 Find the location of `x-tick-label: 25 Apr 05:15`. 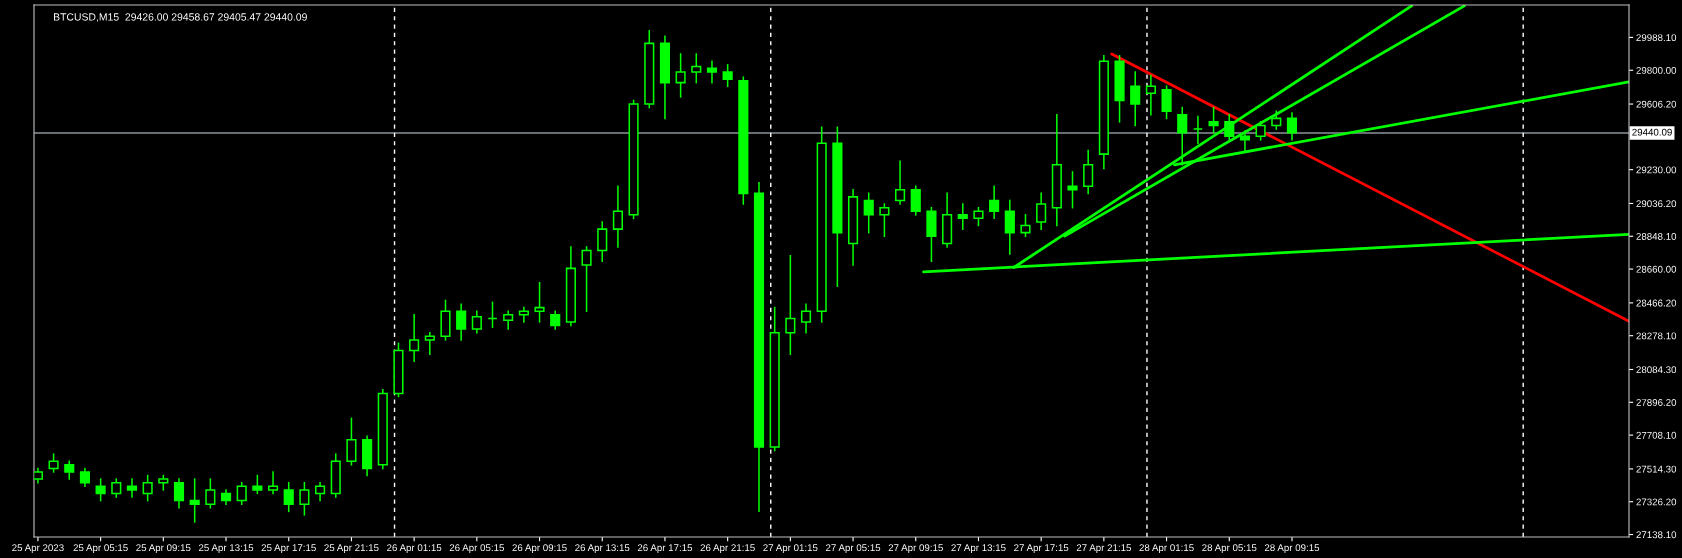

x-tick-label: 25 Apr 05:15 is located at coordinates (100, 549).